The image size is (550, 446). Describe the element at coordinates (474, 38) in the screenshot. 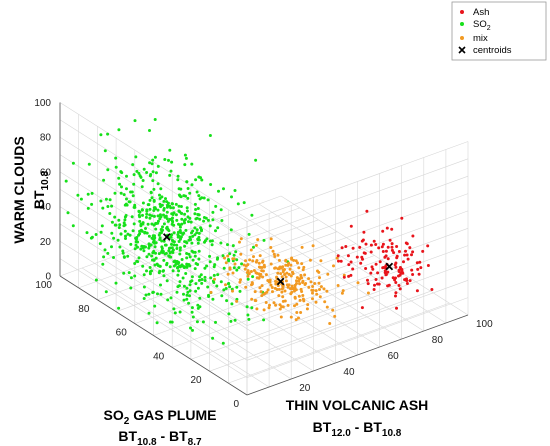

I see `legend-item-mix: mix` at that location.